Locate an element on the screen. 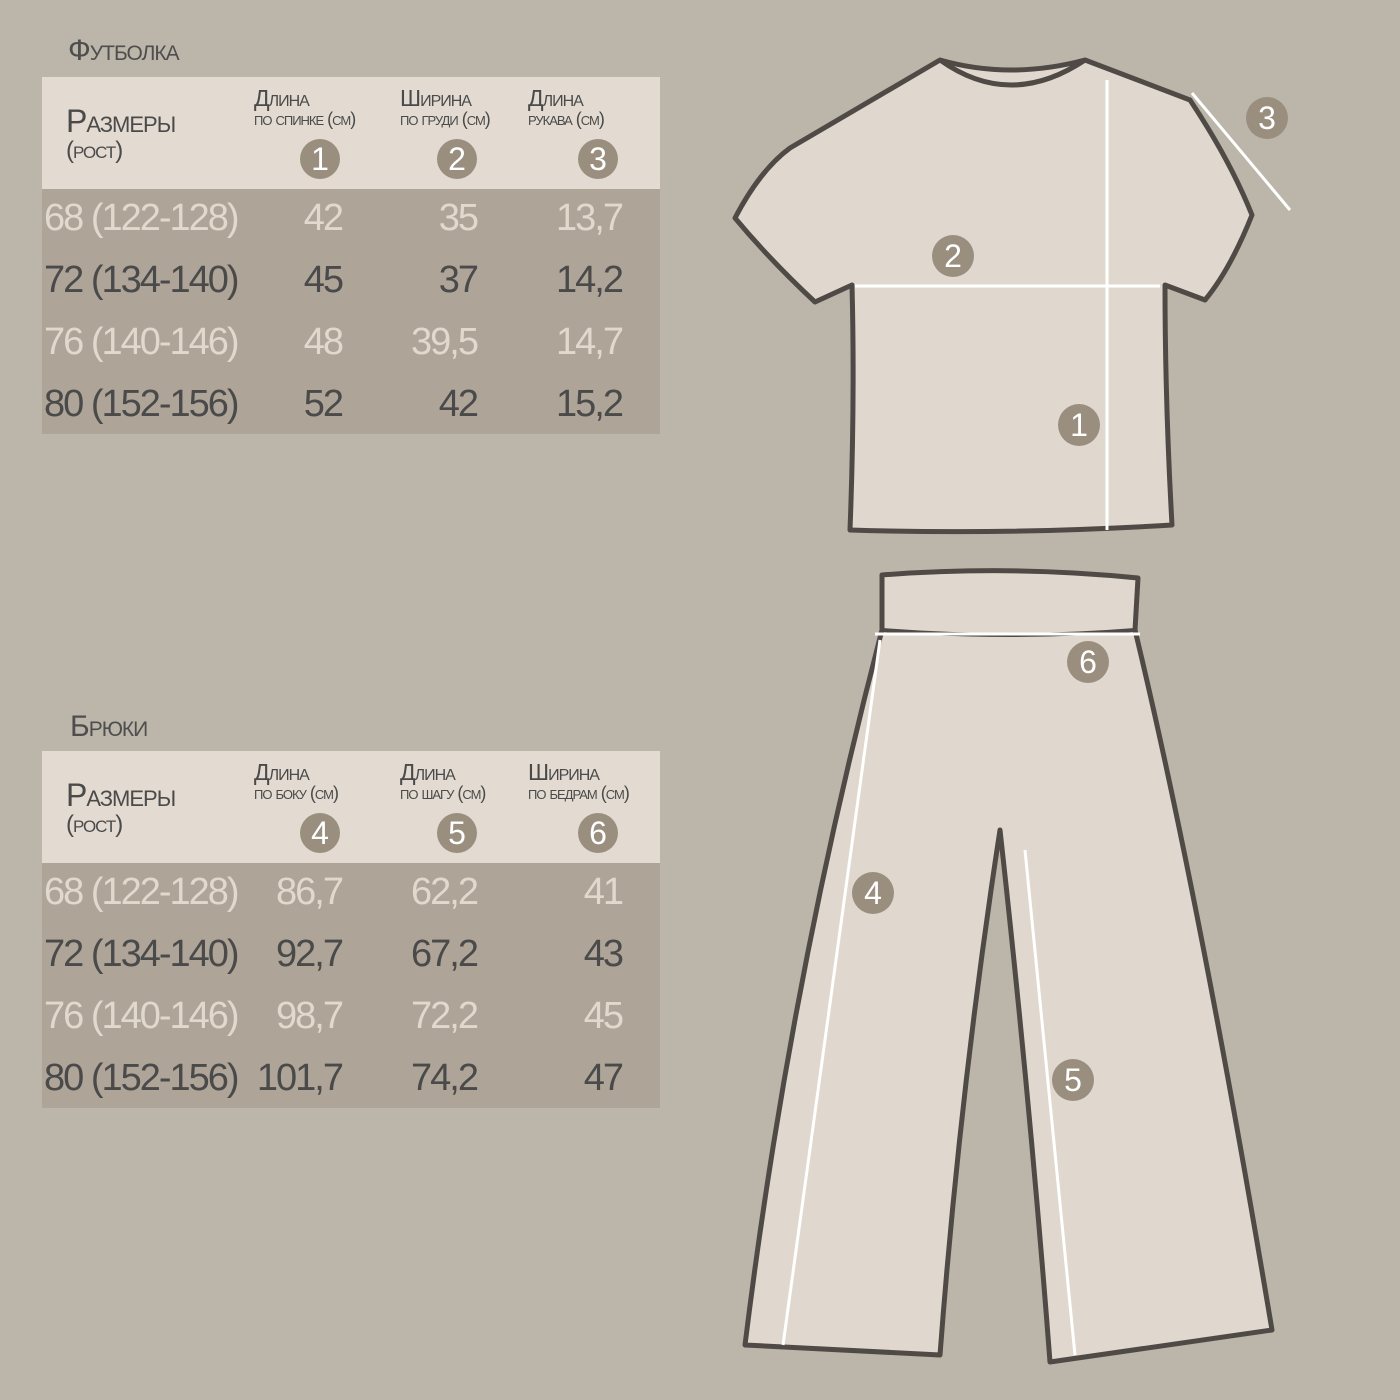 This screenshot has width=1400, height=1400. value-cell: 74,2 is located at coordinates (445, 1078).